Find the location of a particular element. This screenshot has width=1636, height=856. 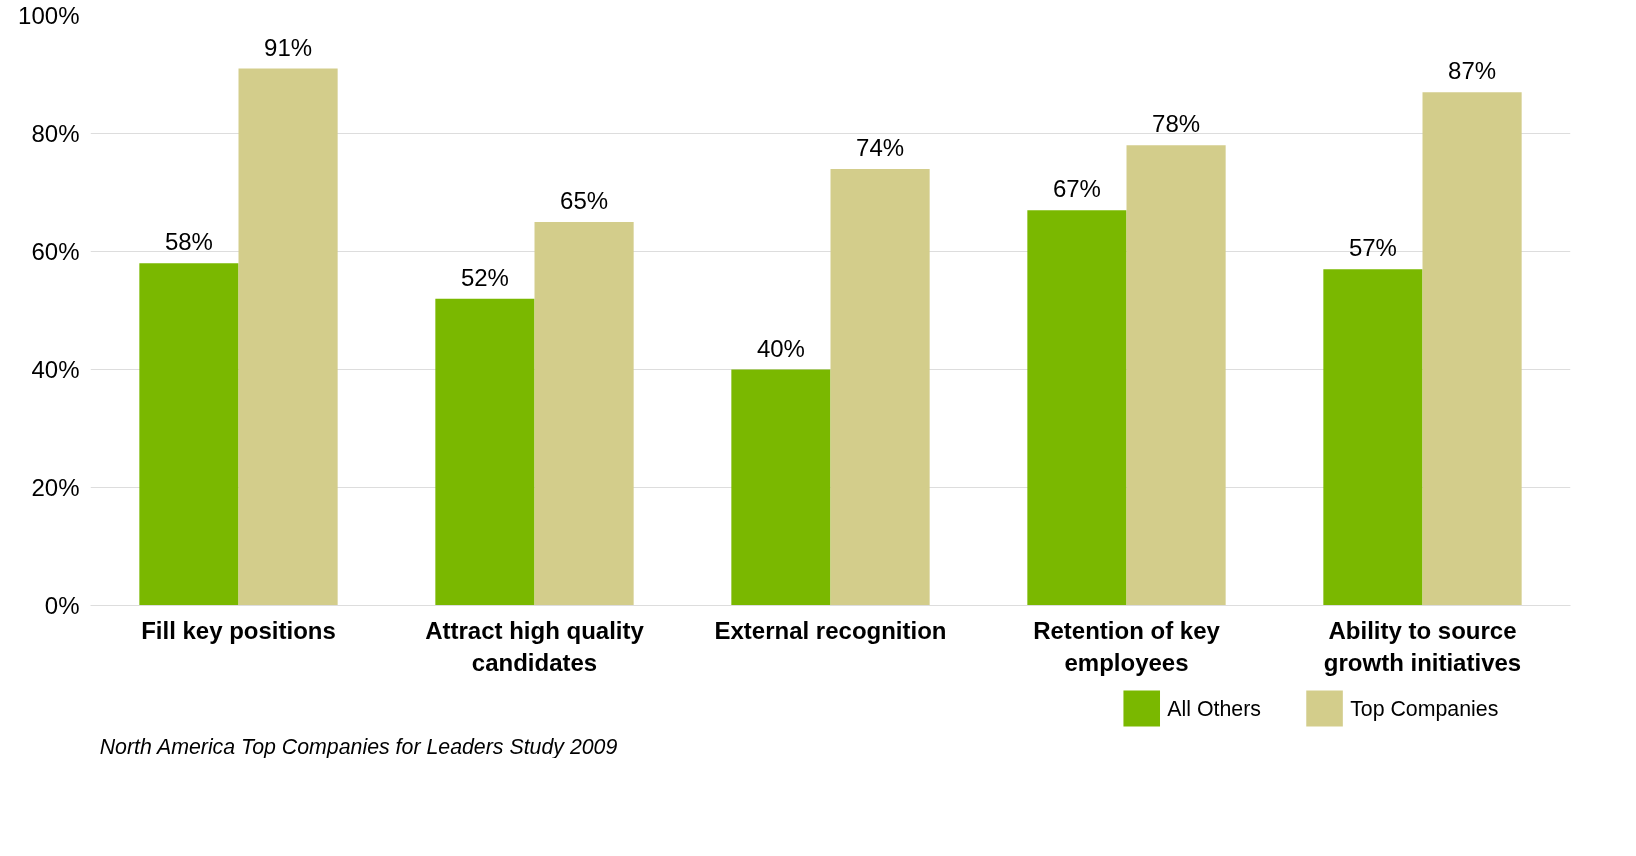

y-tick-label: 0% is located at coordinates (62, 605).